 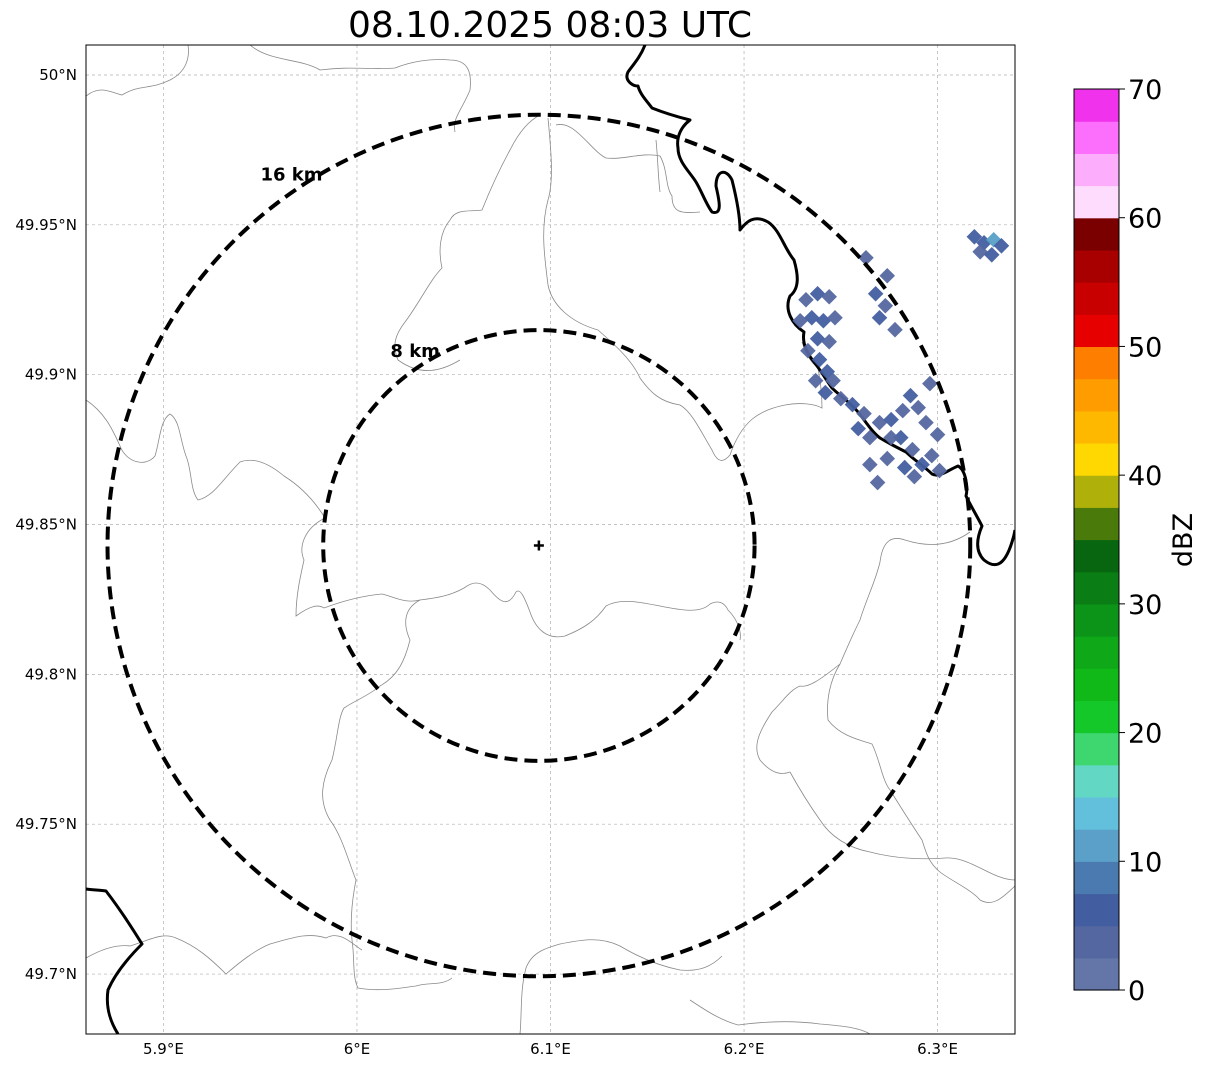 What do you see at coordinates (467, 242) in the screenshot?
I see `border-north-central` at bounding box center [467, 242].